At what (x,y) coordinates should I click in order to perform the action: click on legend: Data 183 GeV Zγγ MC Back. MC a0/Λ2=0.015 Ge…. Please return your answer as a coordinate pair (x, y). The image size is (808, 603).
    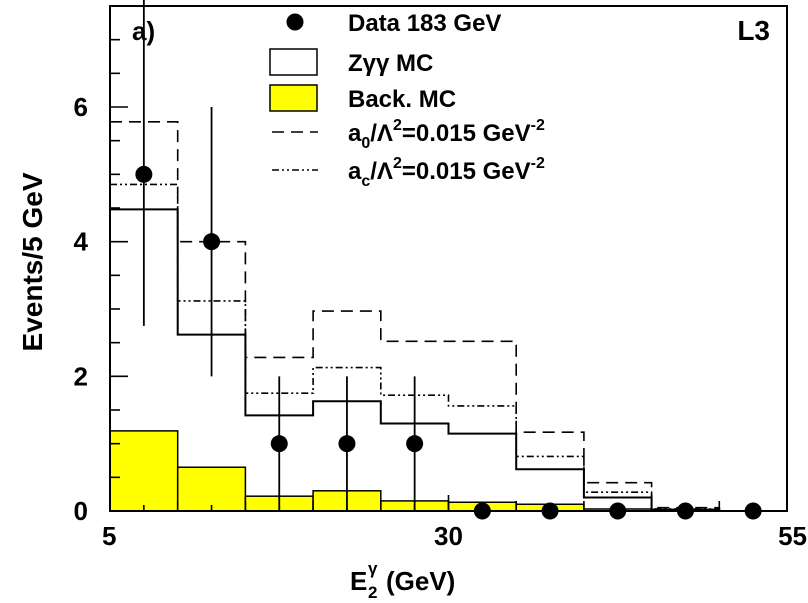
    Looking at the image, I should click on (407, 100).